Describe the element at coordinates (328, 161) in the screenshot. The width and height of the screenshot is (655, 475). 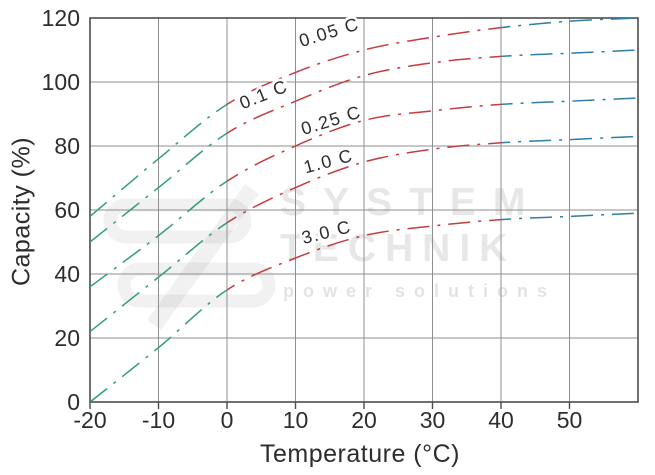
I see `curve-label: 1.0 C` at that location.